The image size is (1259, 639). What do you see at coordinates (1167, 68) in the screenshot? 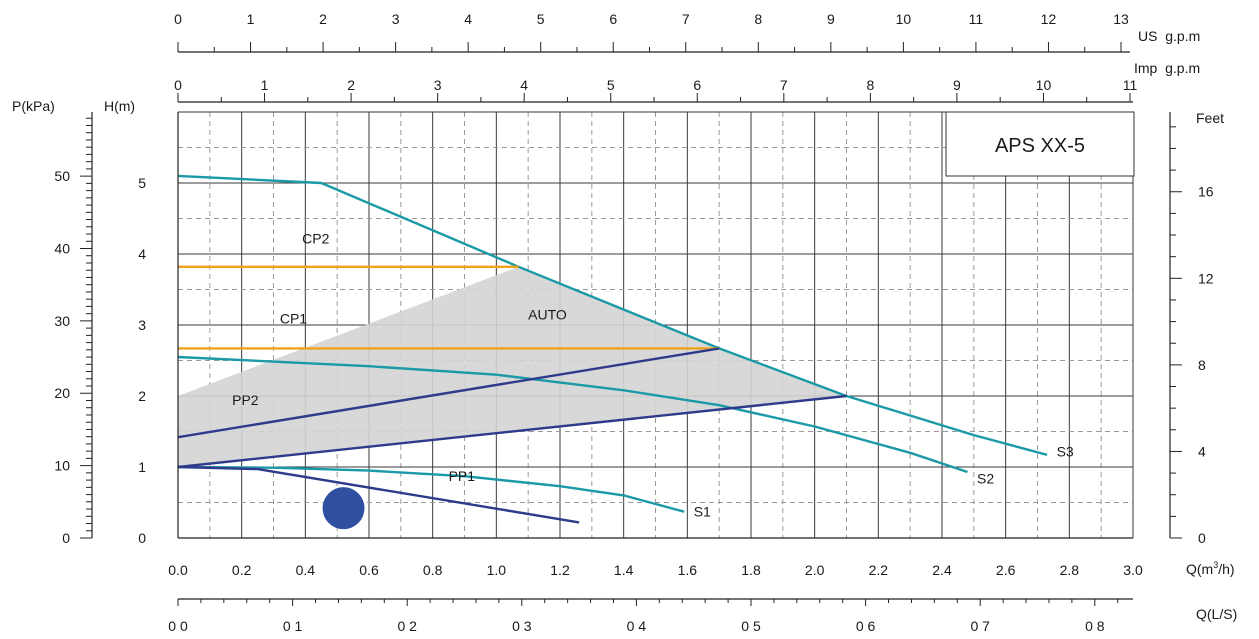
I see `imp-gpm-axis-label: Imp g.p.m` at bounding box center [1167, 68].